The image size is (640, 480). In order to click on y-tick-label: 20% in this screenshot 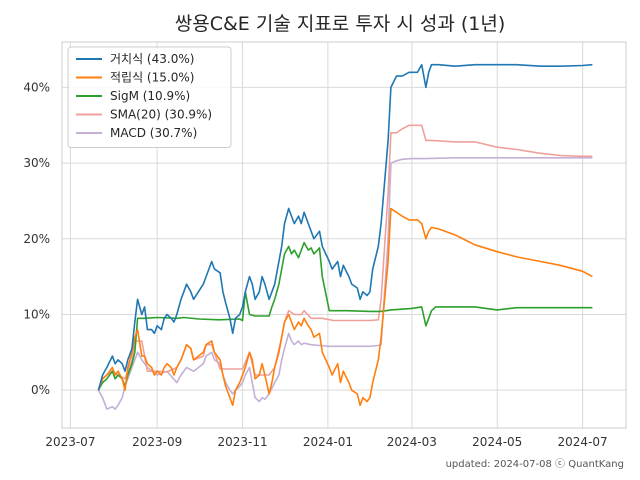, I will do `click(36, 239)`.